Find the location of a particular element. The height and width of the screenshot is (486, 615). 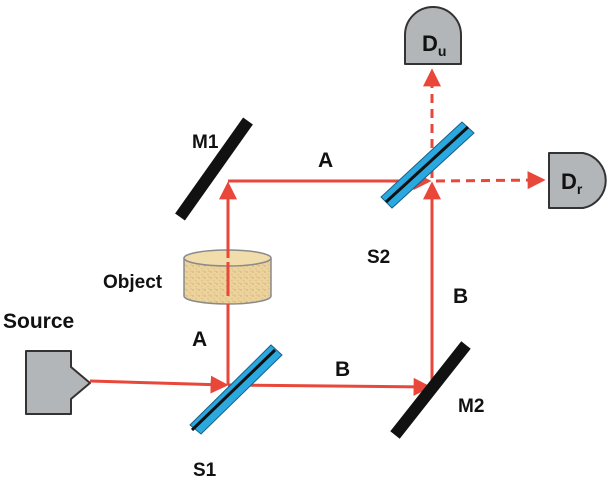

svg-text: Dr is located at coordinates (572, 183).